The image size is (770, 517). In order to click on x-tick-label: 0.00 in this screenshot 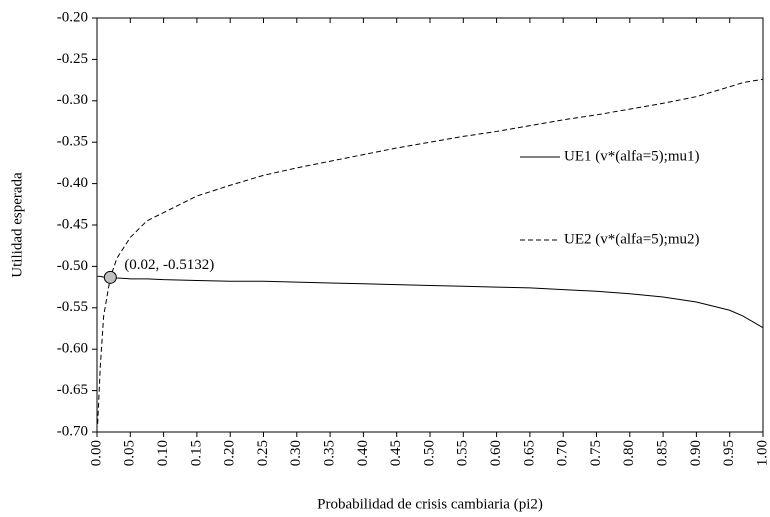, I will do `click(96, 453)`.